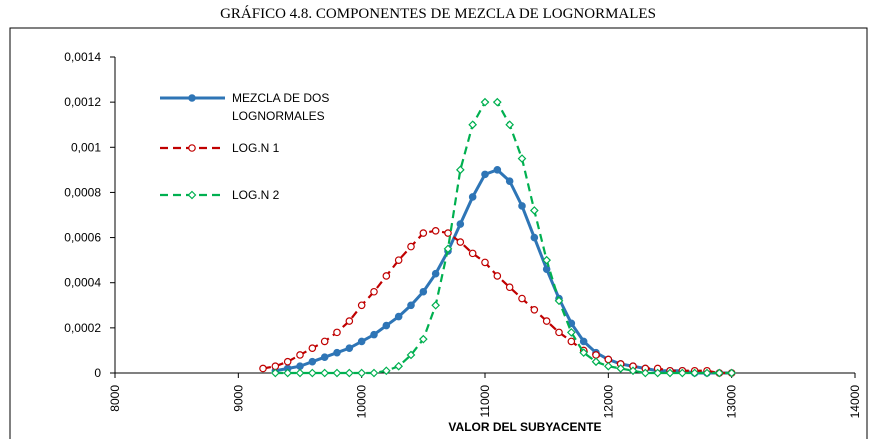 The width and height of the screenshot is (877, 439). Describe the element at coordinates (82, 328) in the screenshot. I see `y-tick-label: 0,0002` at that location.